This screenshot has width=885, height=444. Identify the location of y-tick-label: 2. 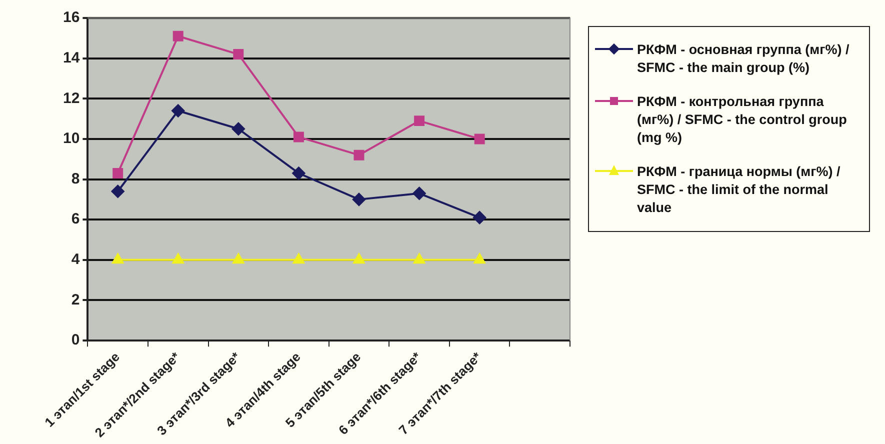
(75, 299).